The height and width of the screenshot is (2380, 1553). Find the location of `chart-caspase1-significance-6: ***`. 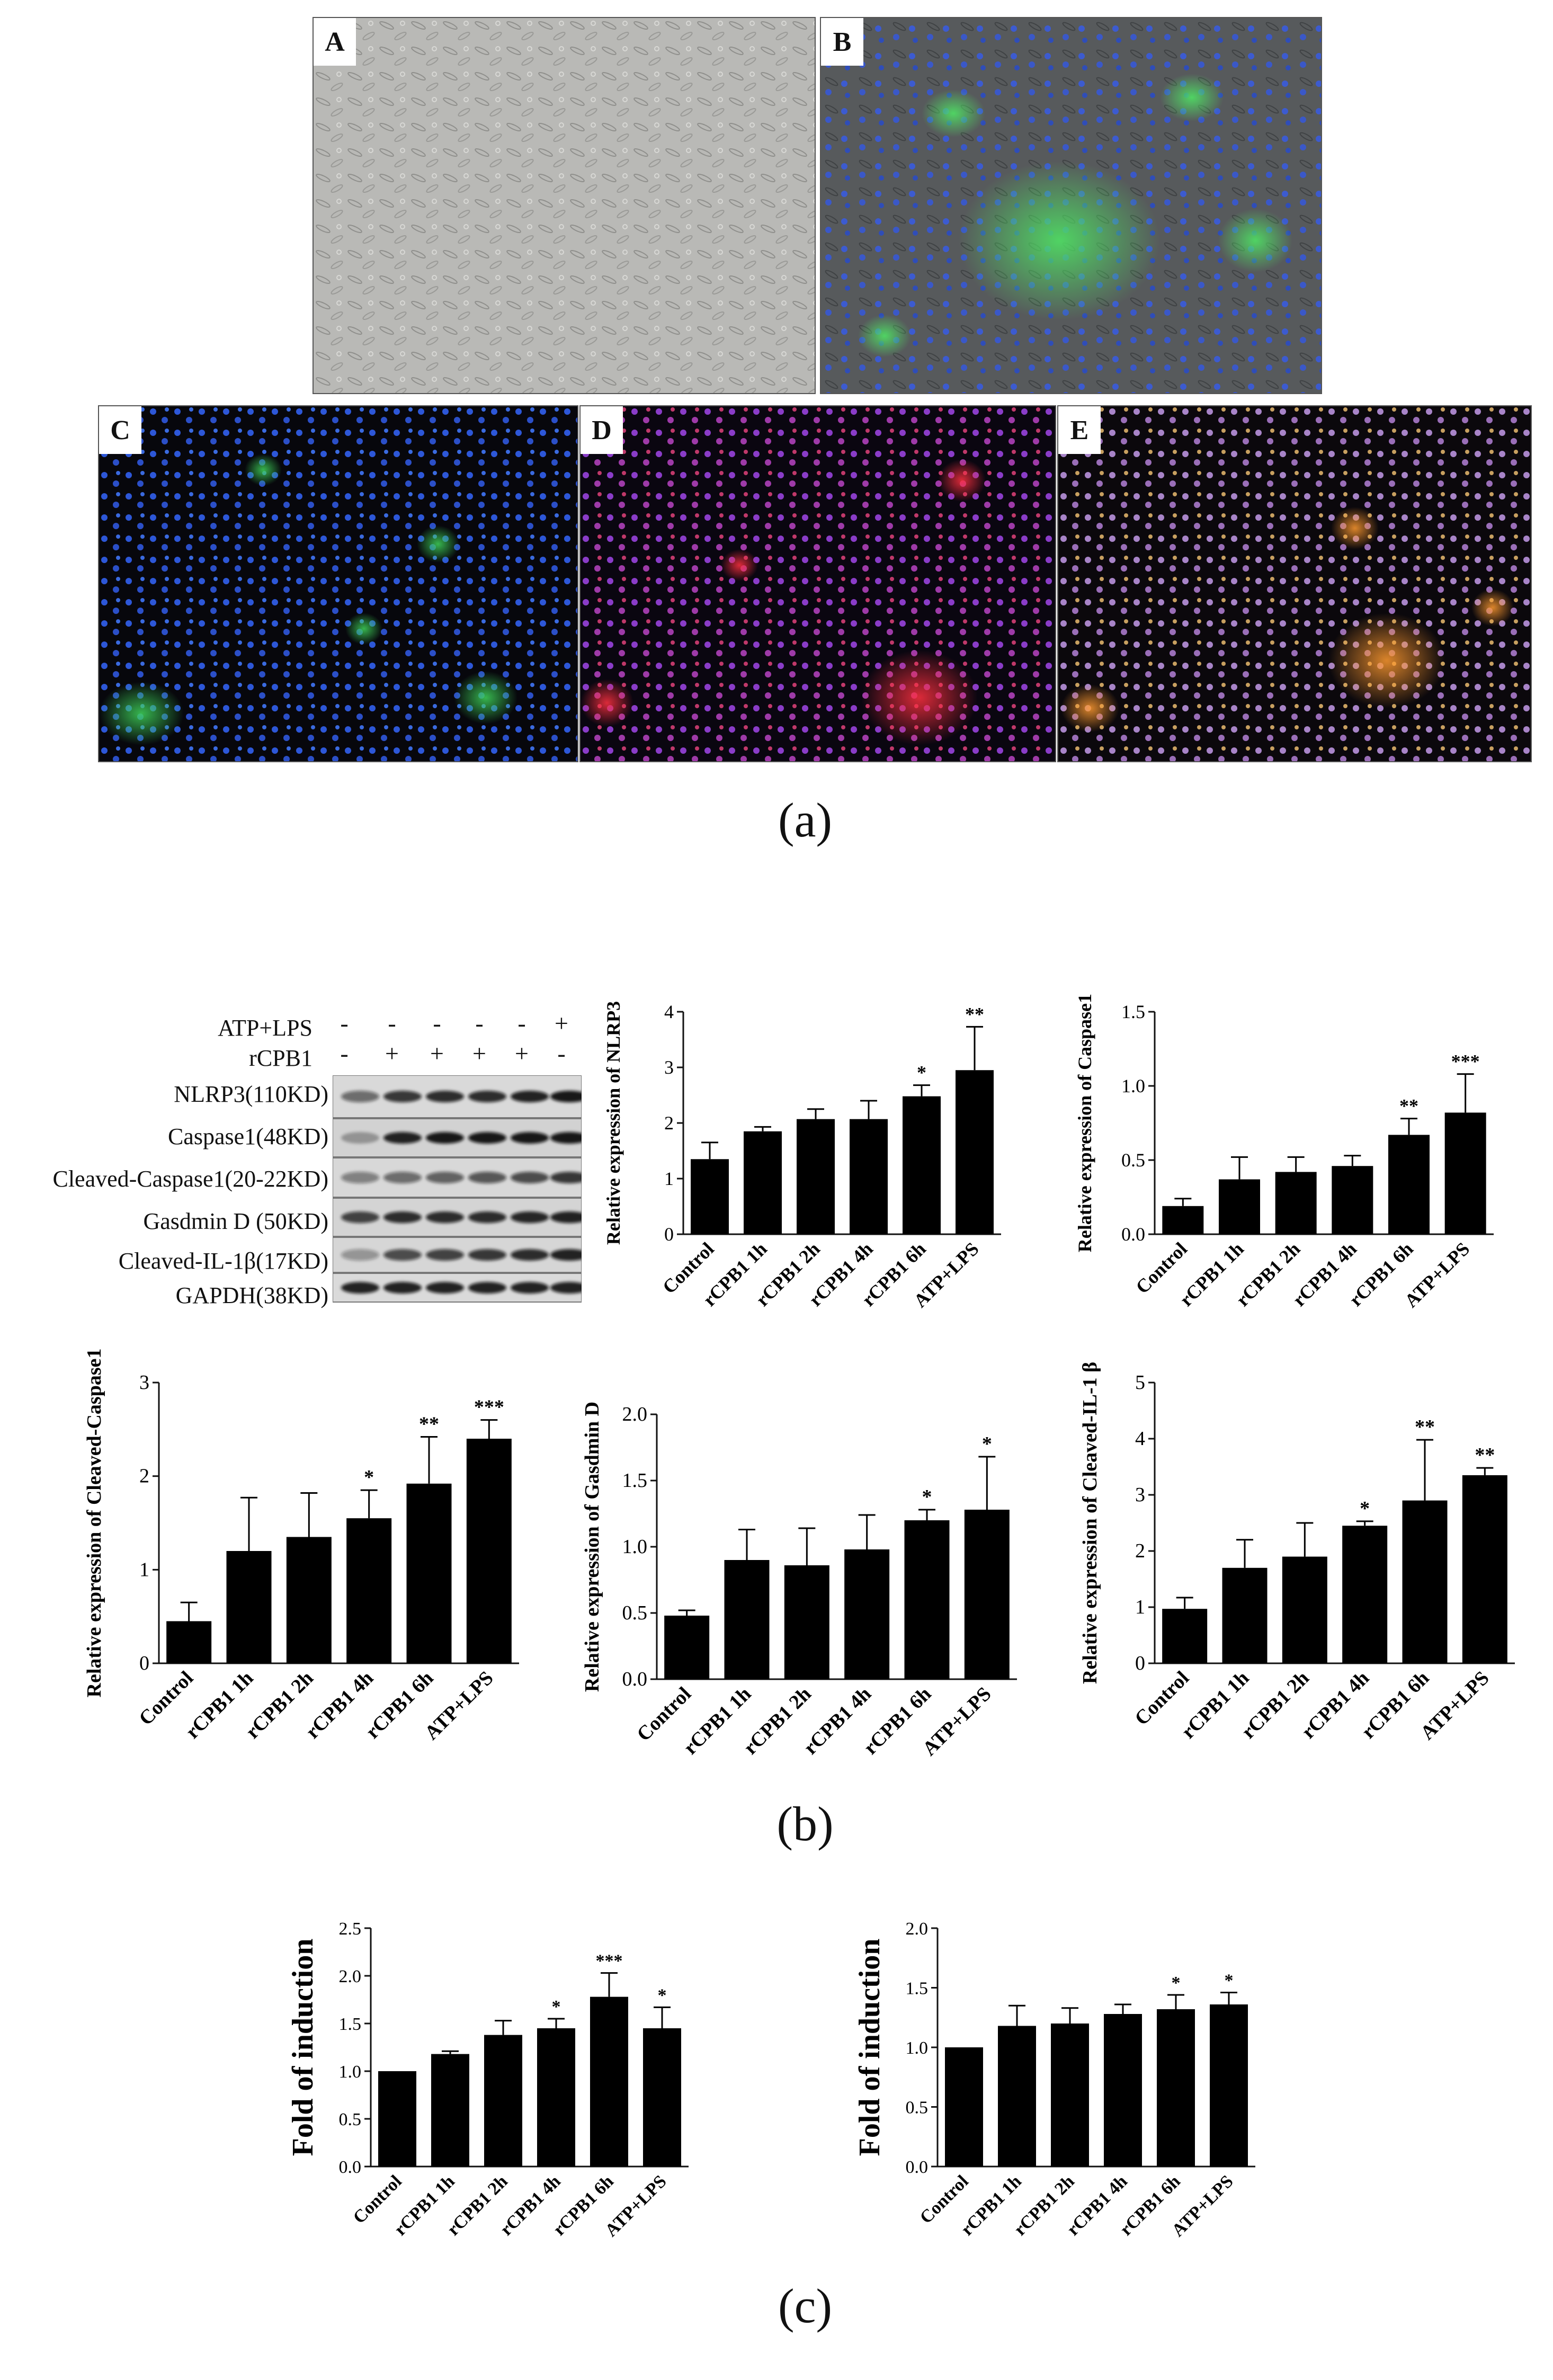

chart-caspase1-significance-6: *** is located at coordinates (1465, 1061).